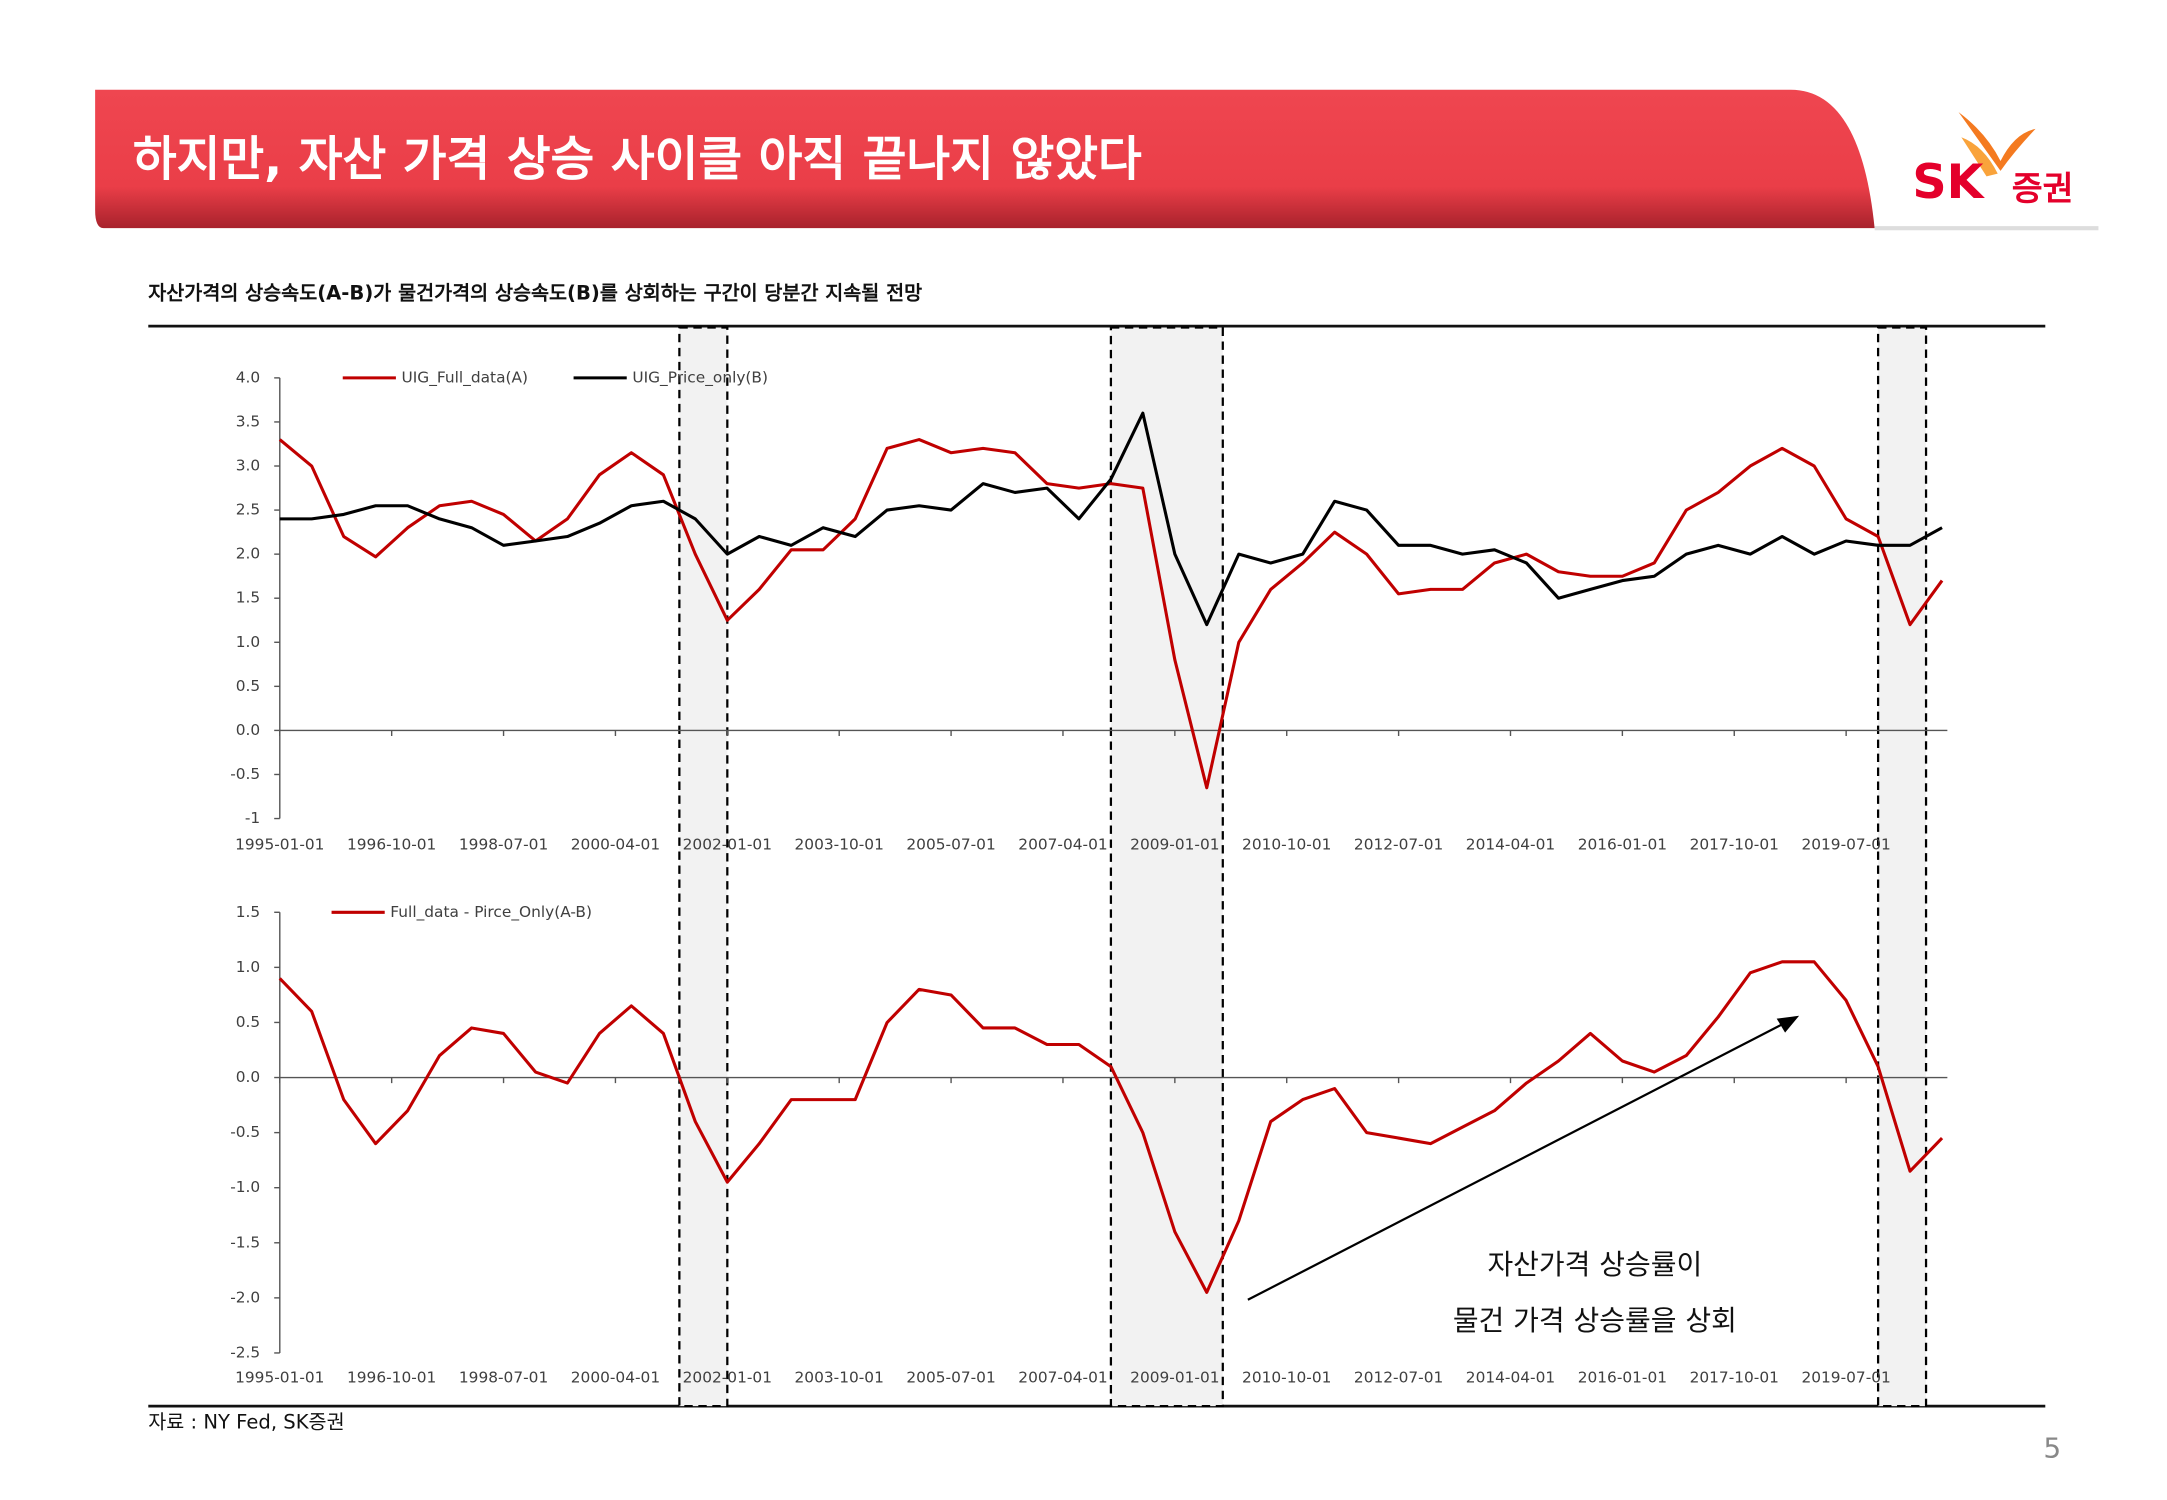 This screenshot has width=2167, height=1500. Describe the element at coordinates (248, 510) in the screenshot. I see `y-tick-label: 2.5` at that location.